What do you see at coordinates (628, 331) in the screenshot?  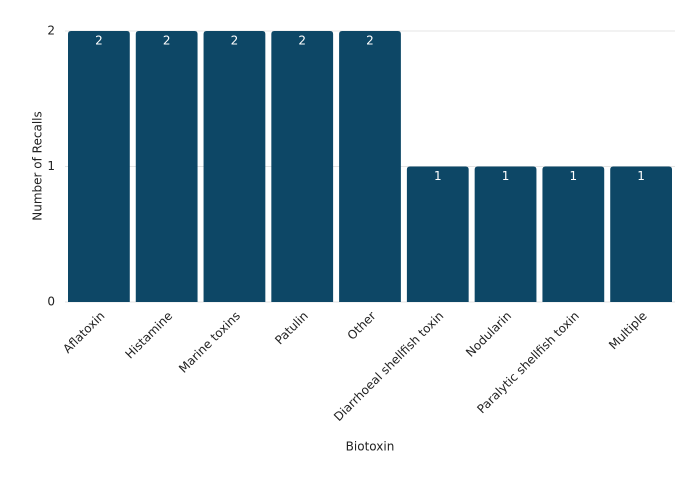 I see `x-tick-label: Multiple` at bounding box center [628, 331].